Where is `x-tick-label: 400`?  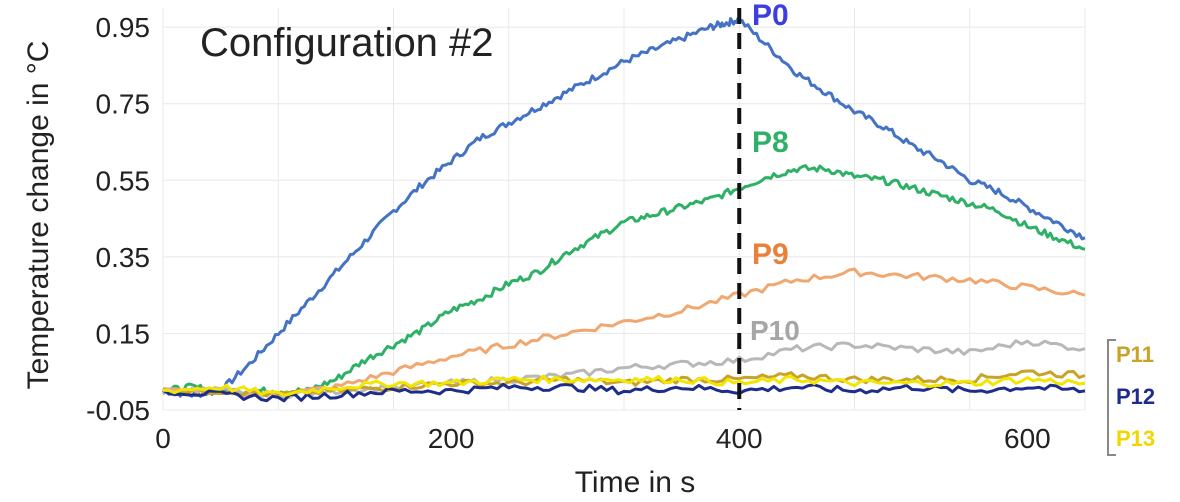
x-tick-label: 400 is located at coordinates (739, 438).